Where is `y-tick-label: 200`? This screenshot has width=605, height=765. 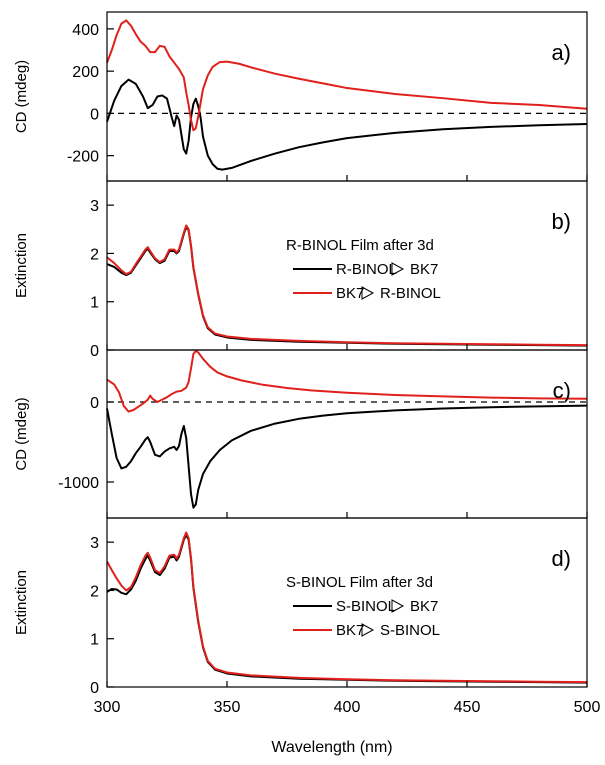 y-tick-label: 200 is located at coordinates (85, 72).